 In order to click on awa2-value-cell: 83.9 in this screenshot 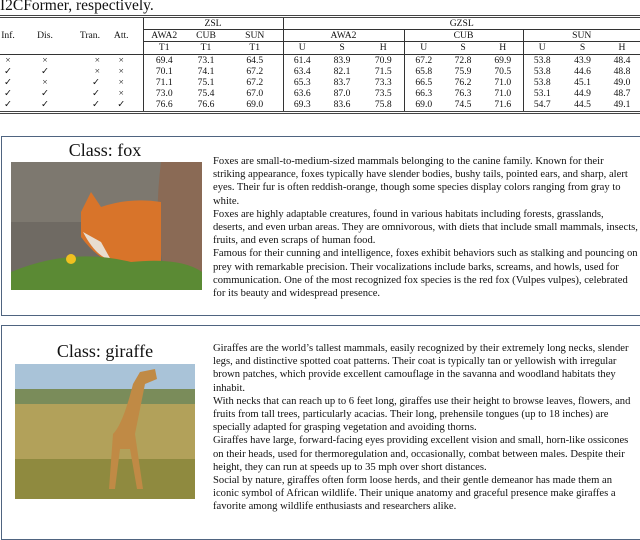, I will do `click(342, 60)`.